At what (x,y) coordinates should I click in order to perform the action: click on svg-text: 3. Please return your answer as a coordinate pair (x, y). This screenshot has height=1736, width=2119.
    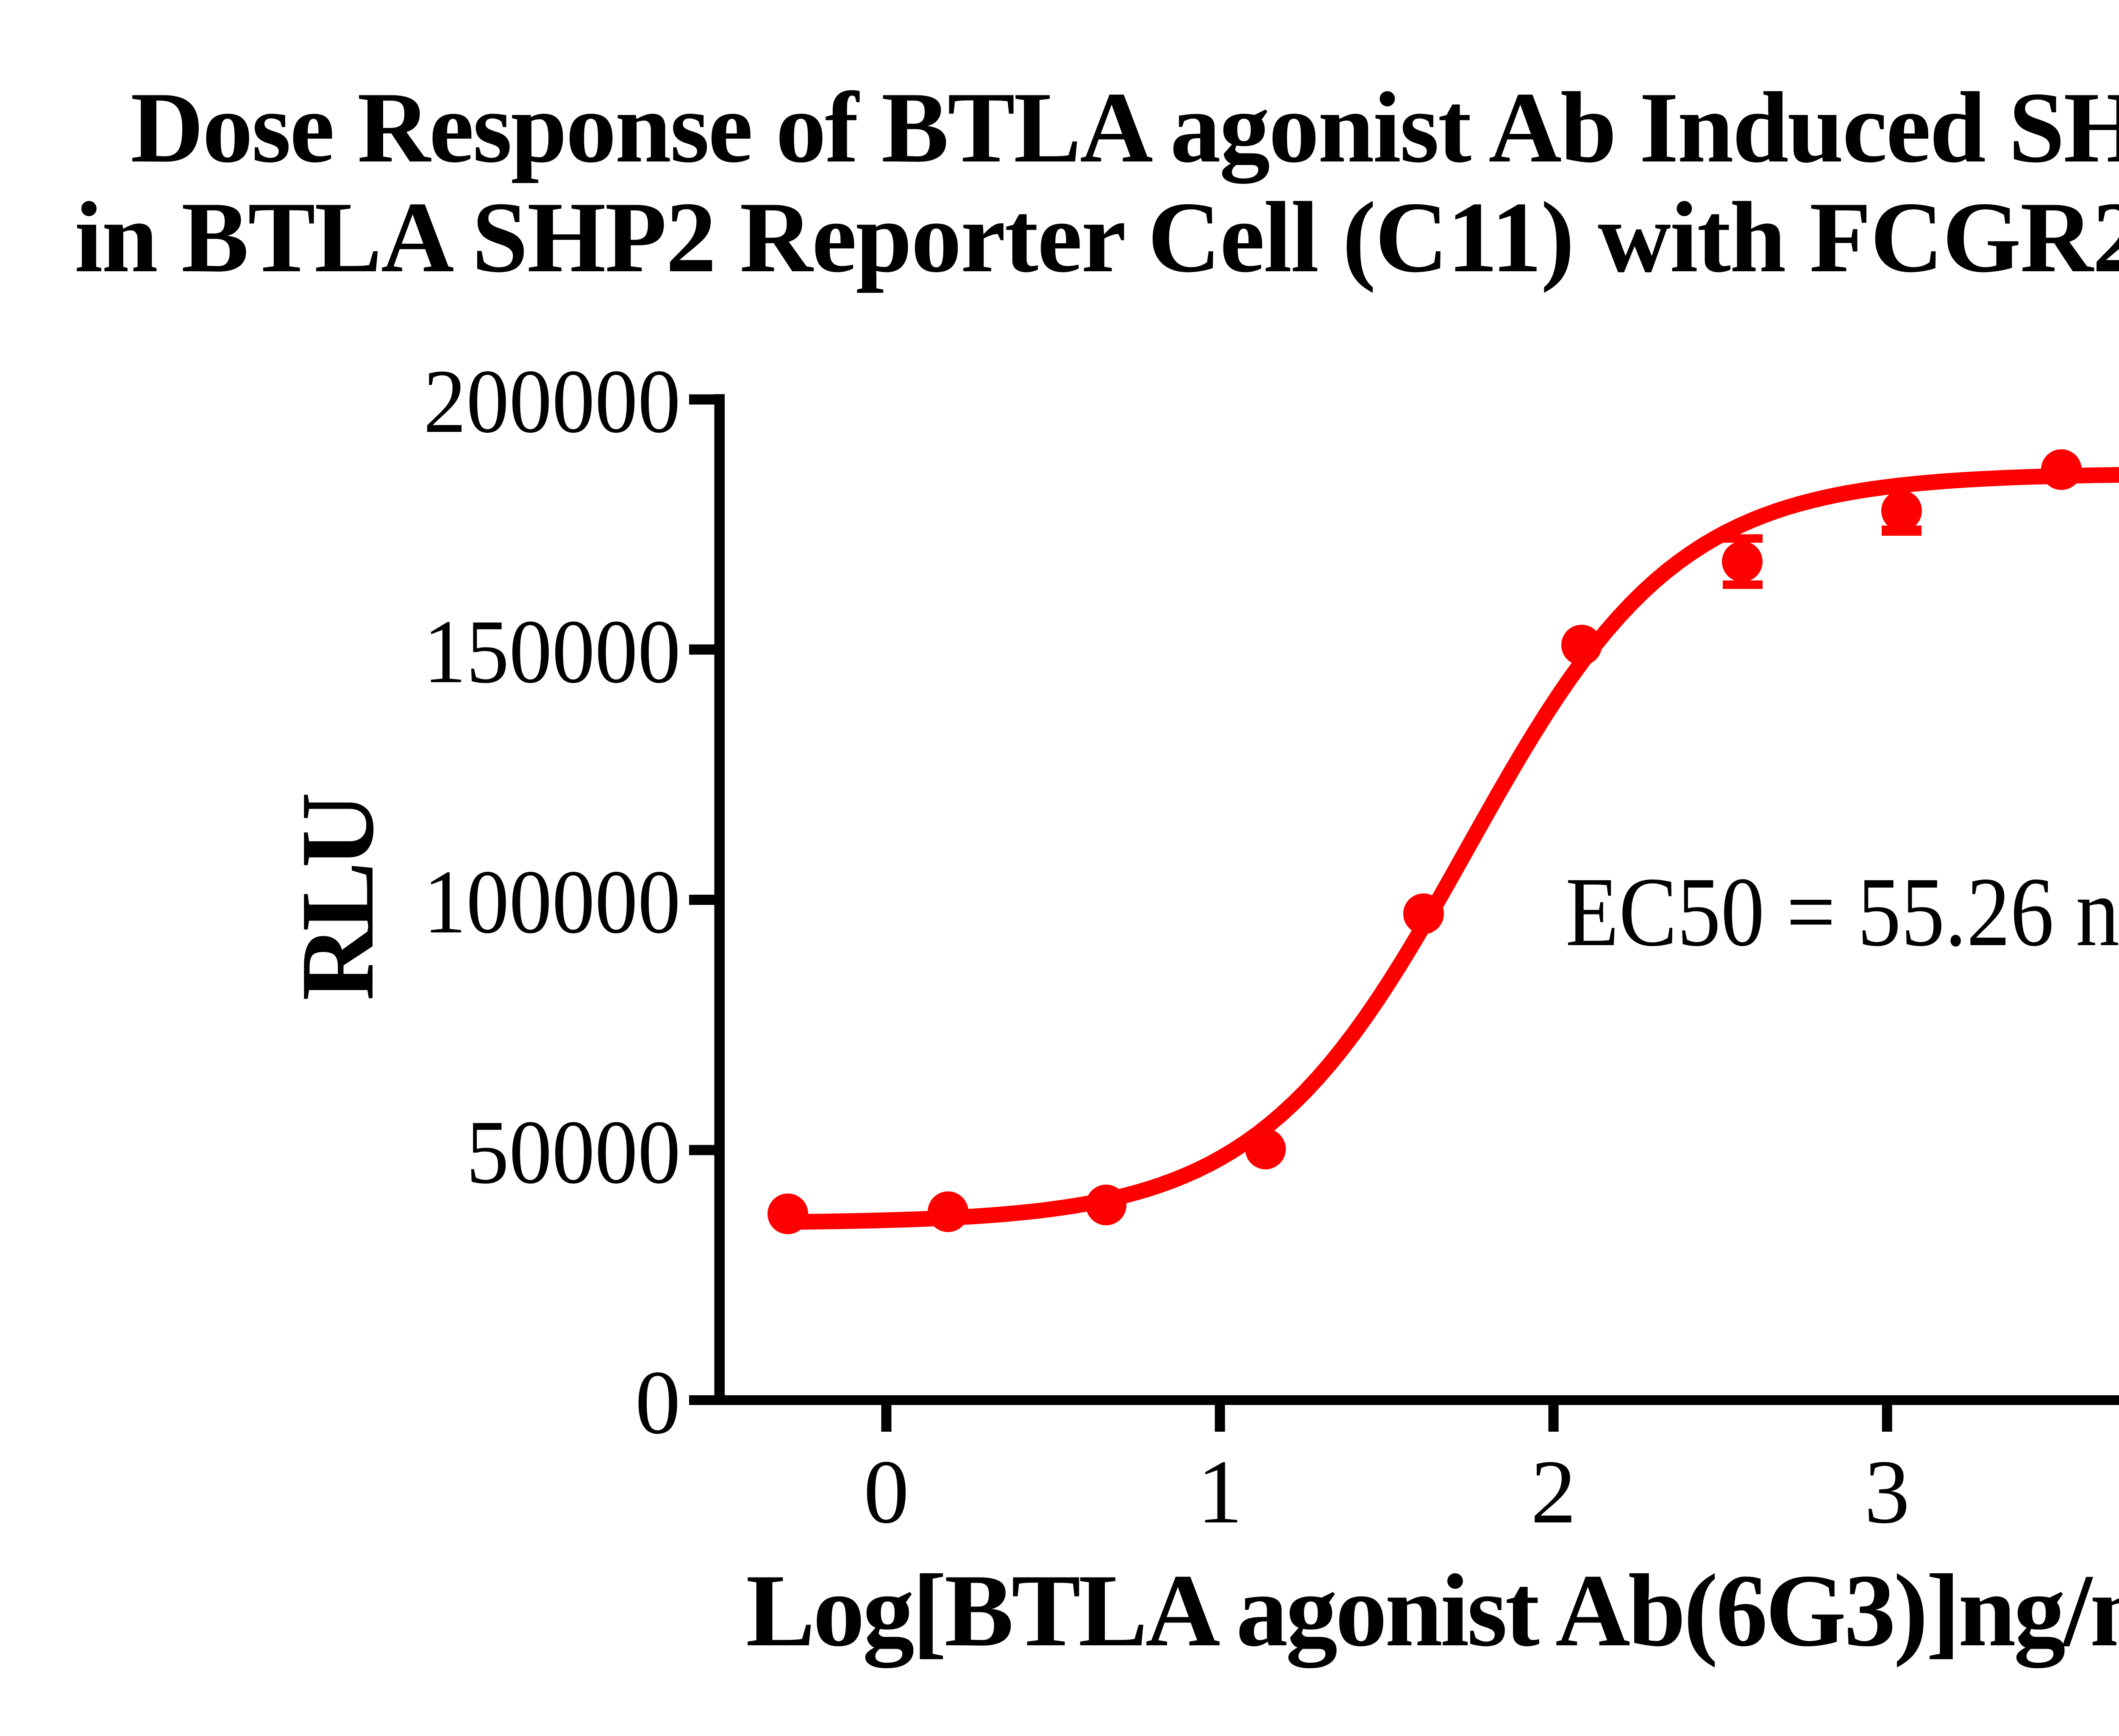
    Looking at the image, I should click on (1887, 1491).